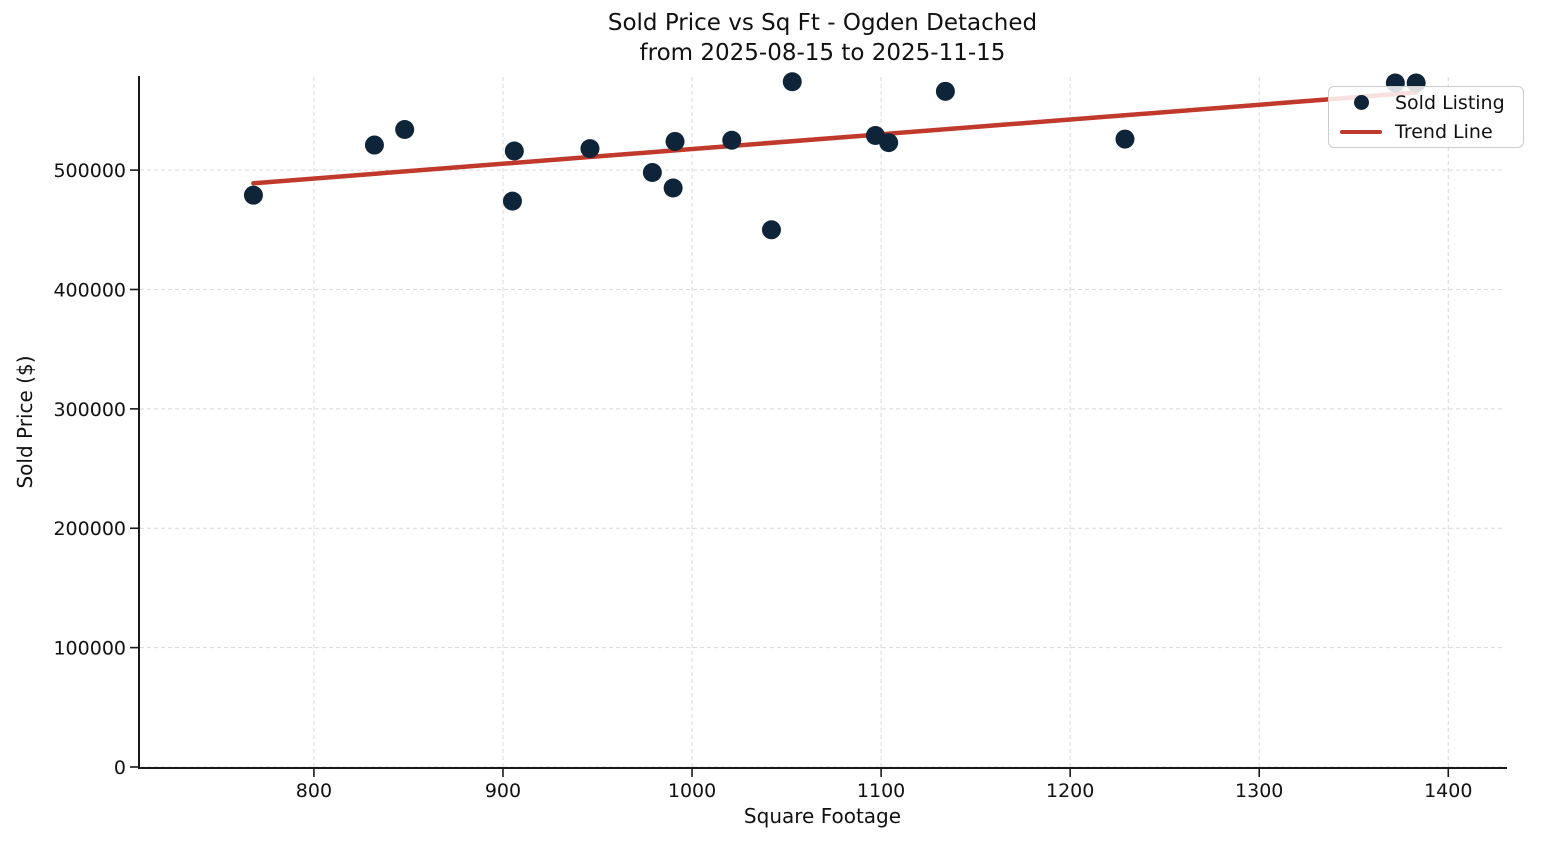 Image resolution: width=1547 pixels, height=845 pixels. I want to click on y-tick-label: 100000, so click(89, 649).